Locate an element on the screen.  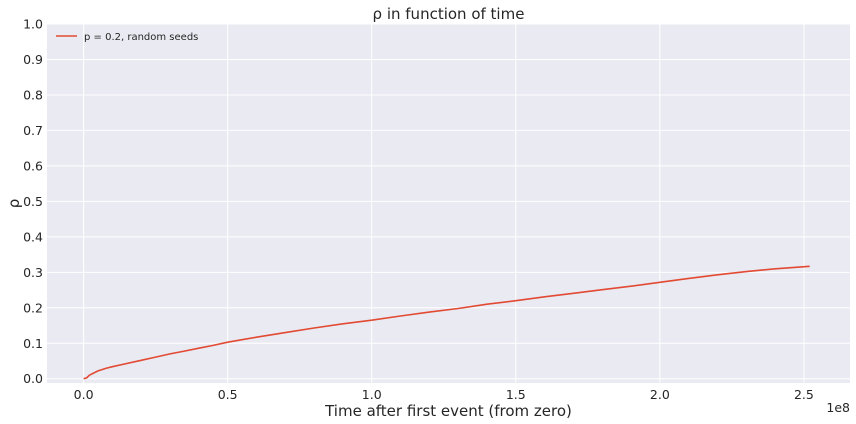
y-tick-label: 0.6 is located at coordinates (33, 165).